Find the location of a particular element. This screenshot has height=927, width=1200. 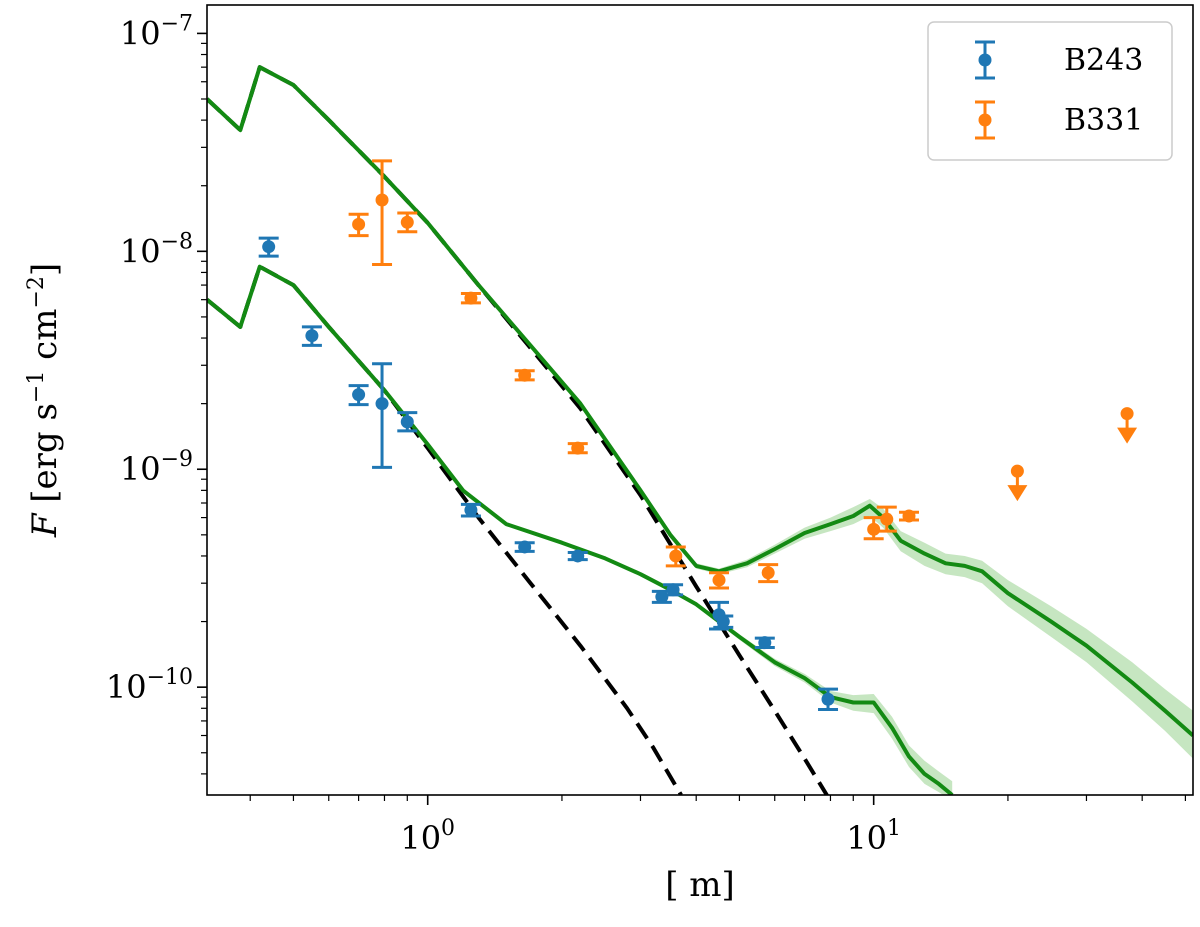

y-axis-label-close: ] is located at coordinates (45, 269).